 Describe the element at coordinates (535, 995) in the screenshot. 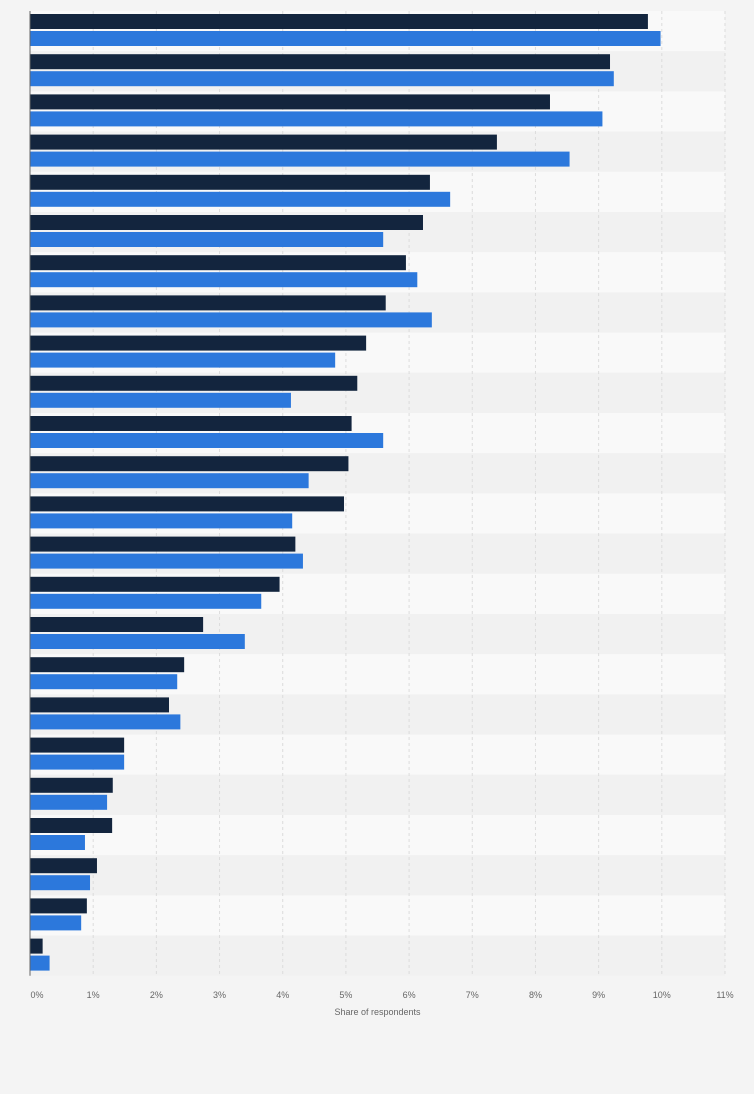

I see `x-tick-label: 8%` at that location.